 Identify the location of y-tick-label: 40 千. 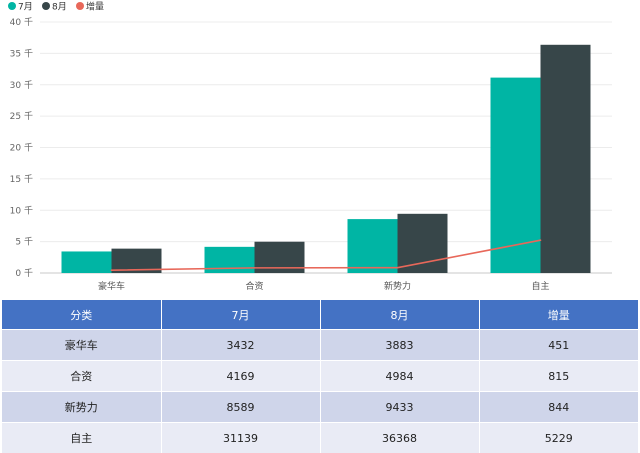
(21, 22).